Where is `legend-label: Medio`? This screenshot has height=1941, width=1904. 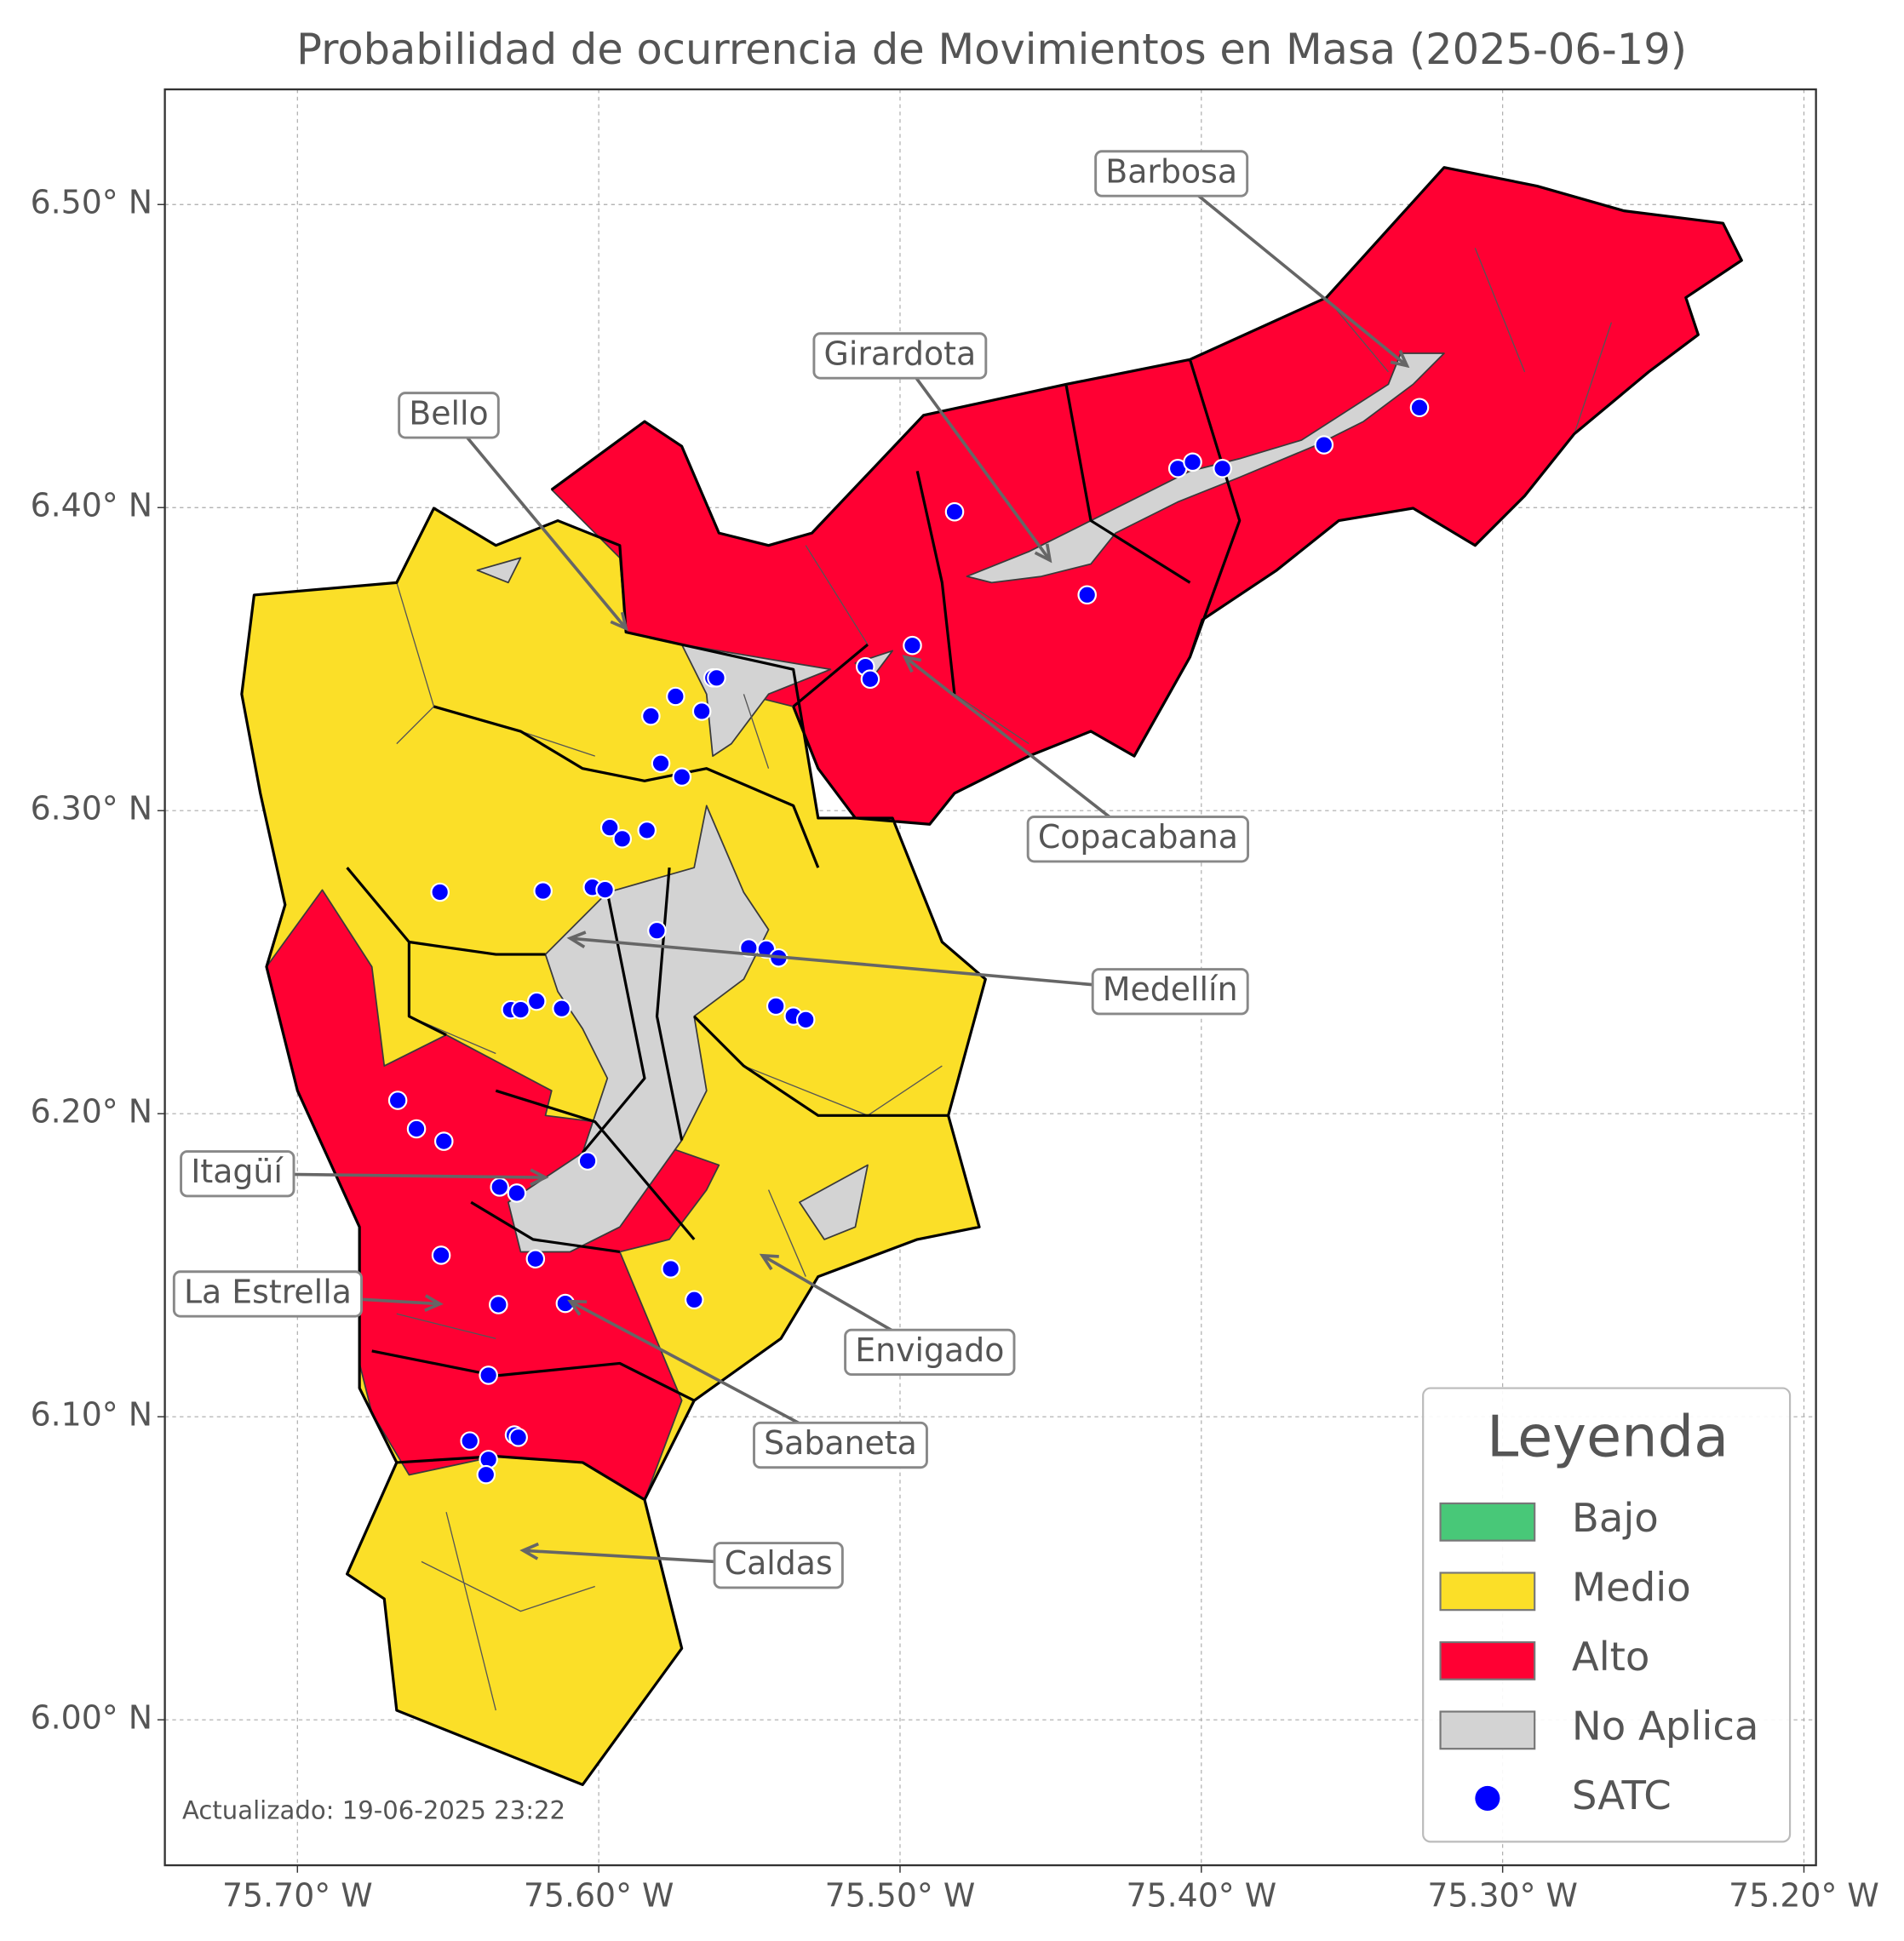
legend-label: Medio is located at coordinates (1632, 1587).